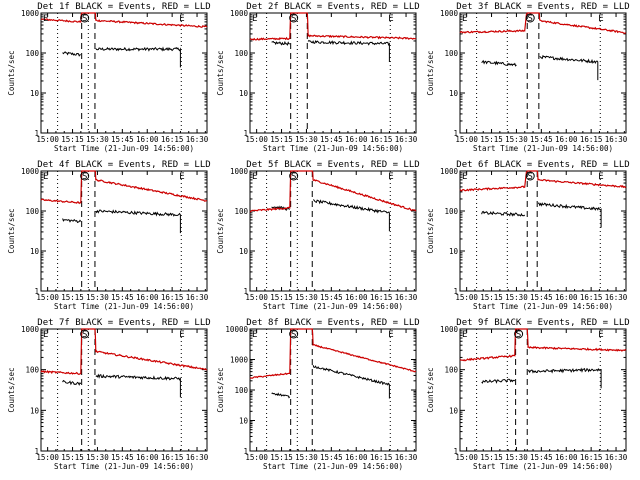  I want to click on panel-title: Det 8f BLACK = Events, RED = LLD, so click(332, 323).